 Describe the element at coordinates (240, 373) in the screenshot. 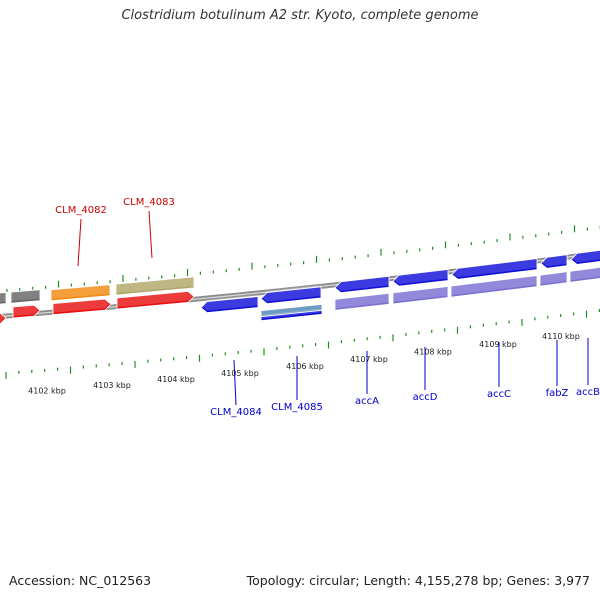

I see `ruler-label: 4105 kbp` at that location.